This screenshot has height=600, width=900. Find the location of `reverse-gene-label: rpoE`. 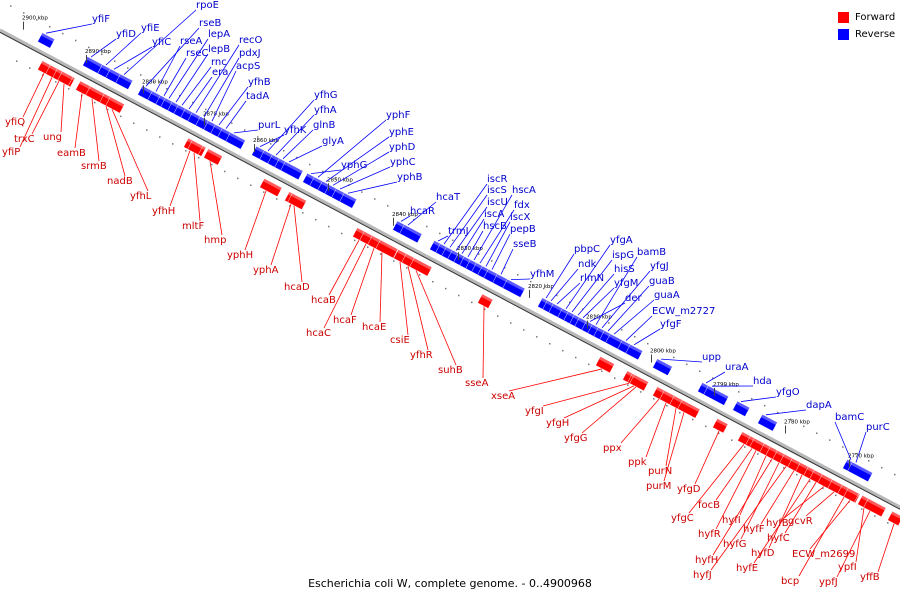

reverse-gene-label: rpoE is located at coordinates (207, 5).